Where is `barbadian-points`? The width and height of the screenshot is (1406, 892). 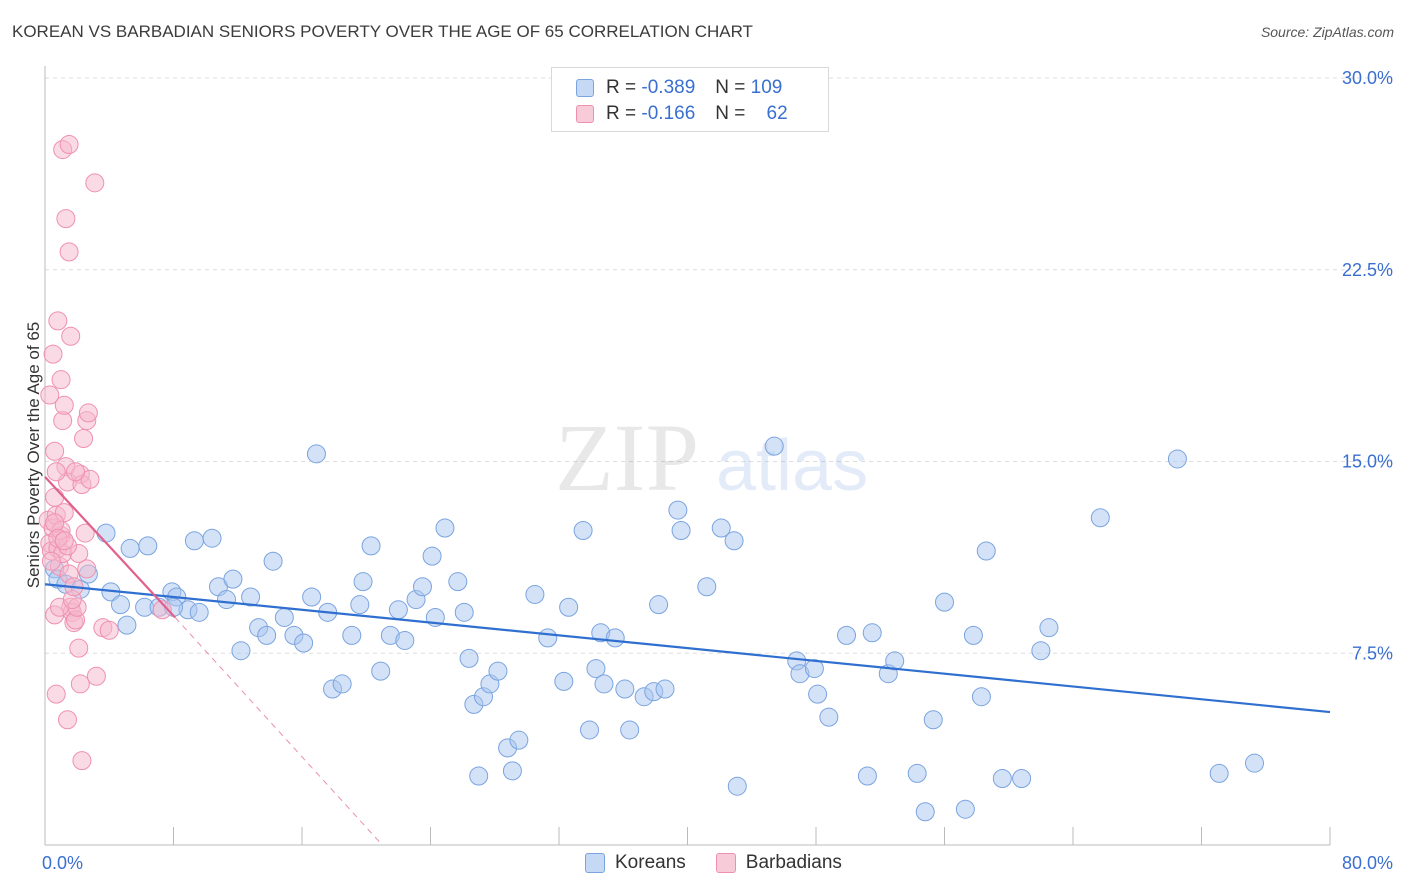 barbadian-points is located at coordinates (105, 452).